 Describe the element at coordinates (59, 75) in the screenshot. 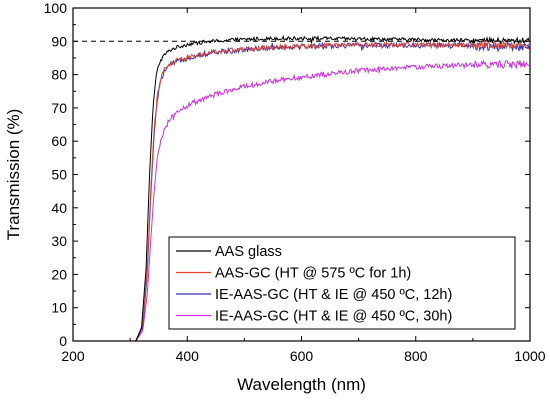

I see `y-tick-label: 80` at that location.